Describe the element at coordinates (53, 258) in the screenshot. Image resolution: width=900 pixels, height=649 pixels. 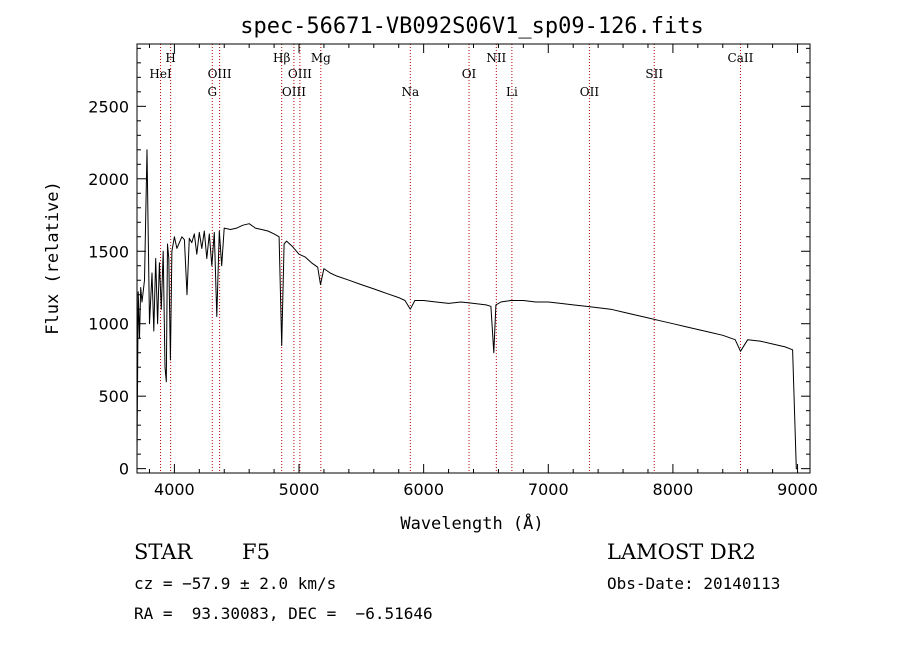
I see `y-axis-label: Flux (relative)` at that location.